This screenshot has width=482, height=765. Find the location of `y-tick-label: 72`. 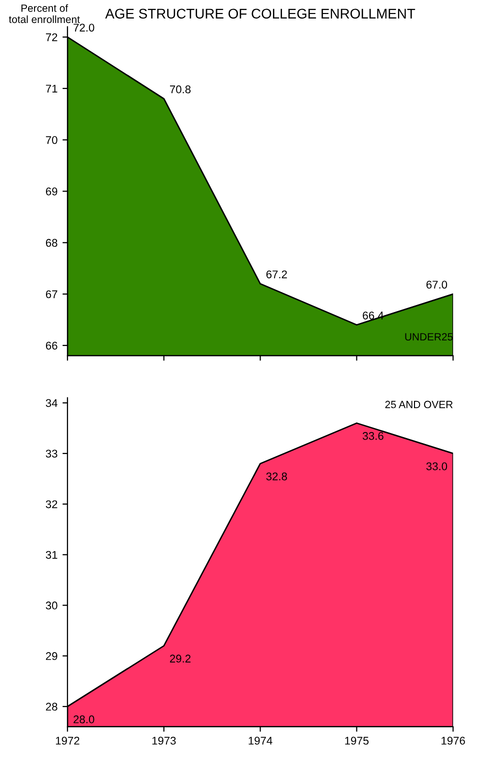

y-tick-label: 72 is located at coordinates (52, 37).